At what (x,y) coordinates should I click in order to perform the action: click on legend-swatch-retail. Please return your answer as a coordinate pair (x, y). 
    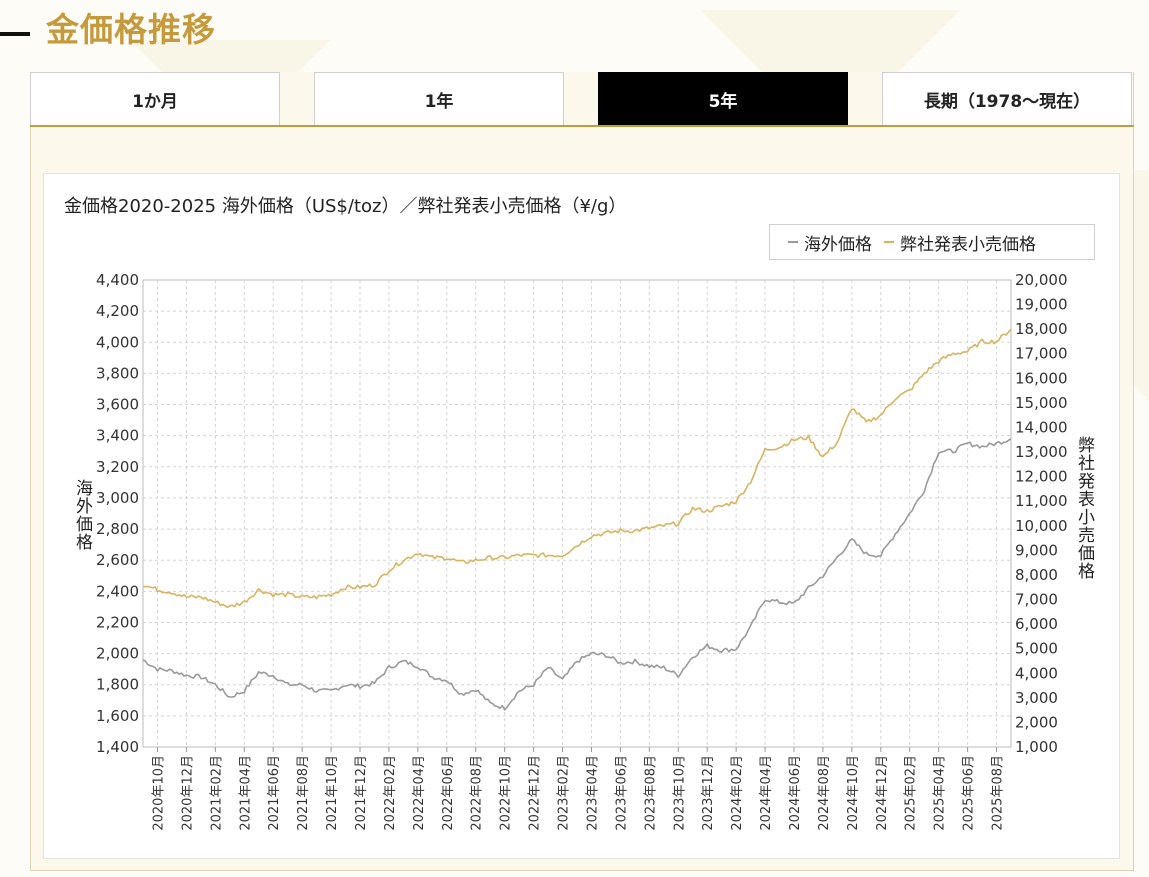
    Looking at the image, I should click on (889, 242).